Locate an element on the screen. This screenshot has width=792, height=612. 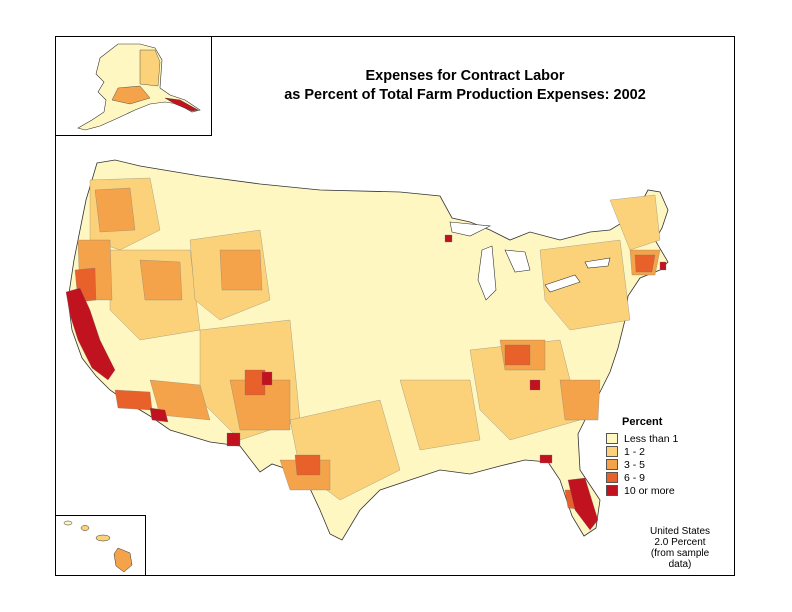
legend-label: 3 - 5 is located at coordinates (635, 464).